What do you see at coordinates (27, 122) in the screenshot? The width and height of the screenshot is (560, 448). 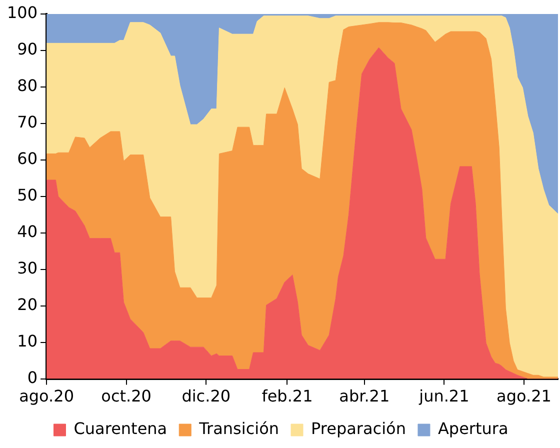 I see `y-tick-label: 70` at bounding box center [27, 122].